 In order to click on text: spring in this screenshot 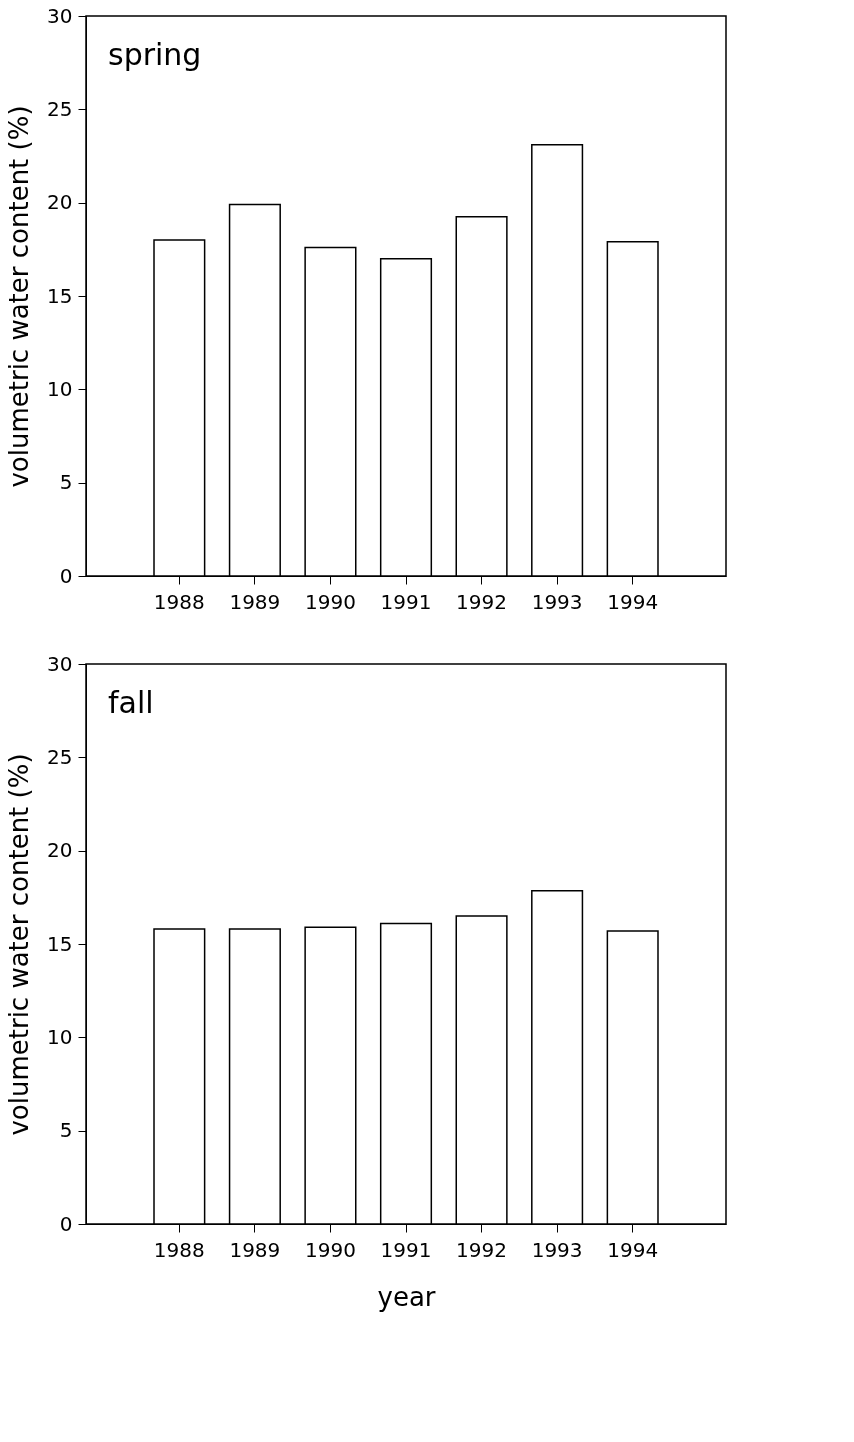, I will do `click(155, 54)`.